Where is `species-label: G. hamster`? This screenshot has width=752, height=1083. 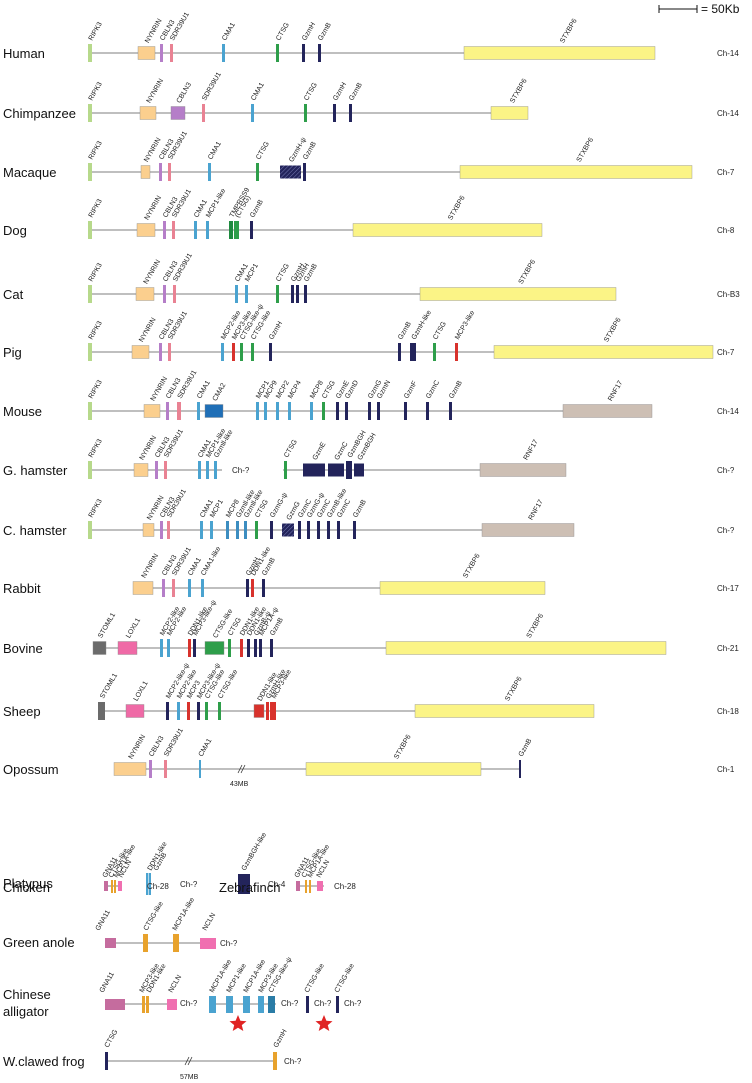 species-label: G. hamster is located at coordinates (35, 470).